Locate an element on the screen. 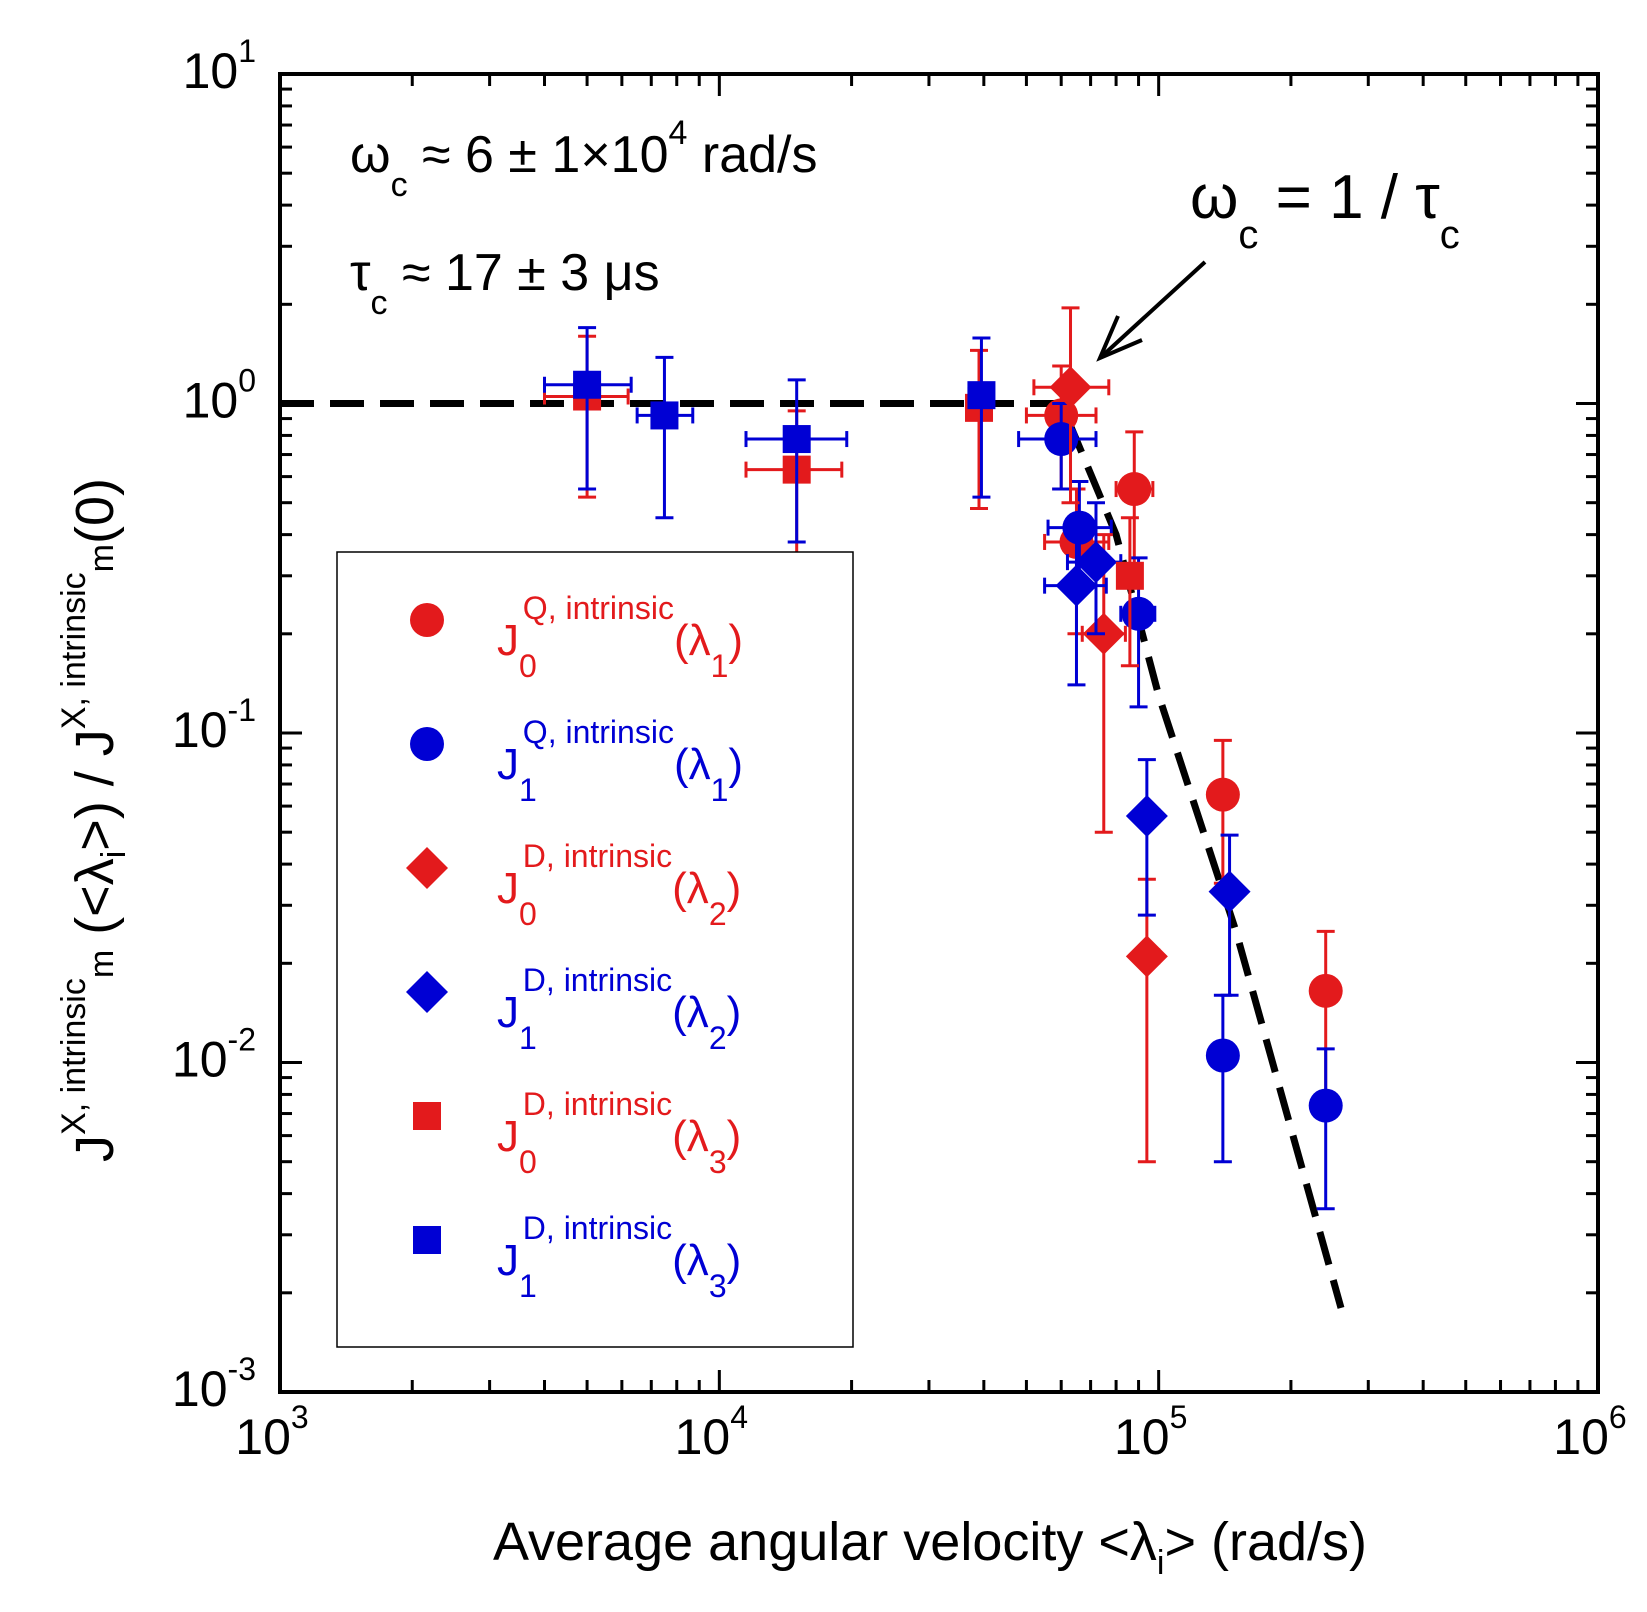 The height and width of the screenshot is (1612, 1647). series-j0q is located at coordinates (1183, 730).